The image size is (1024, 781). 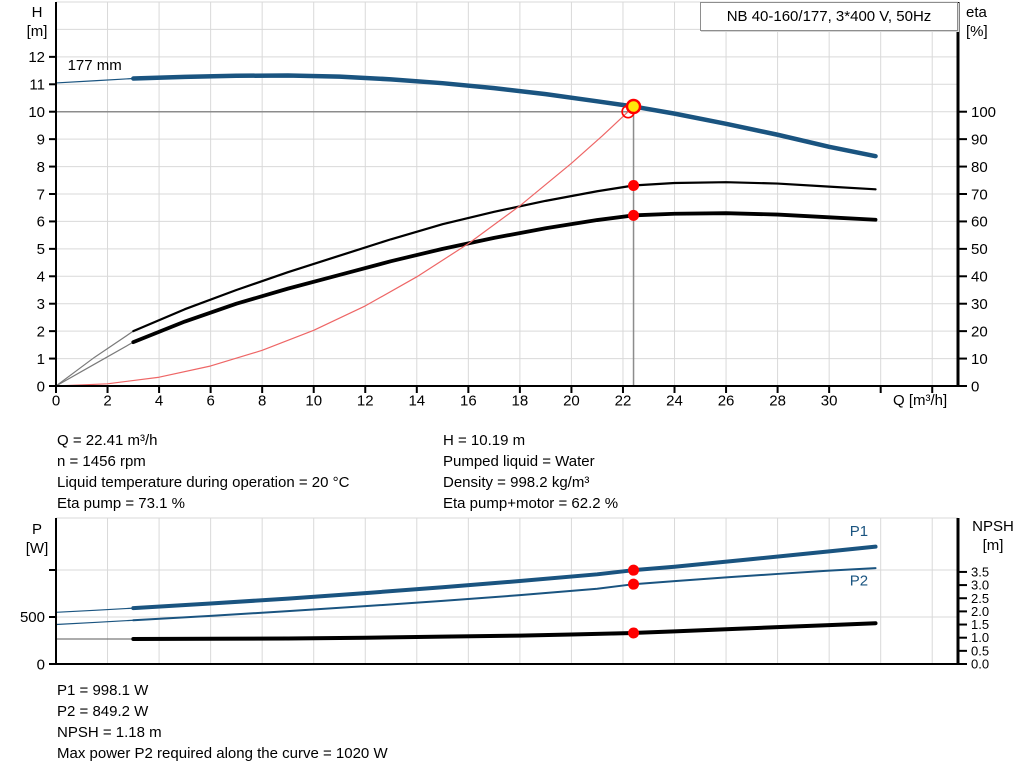 What do you see at coordinates (41, 359) in the screenshot?
I see `y-left-tick-label: 1` at bounding box center [41, 359].